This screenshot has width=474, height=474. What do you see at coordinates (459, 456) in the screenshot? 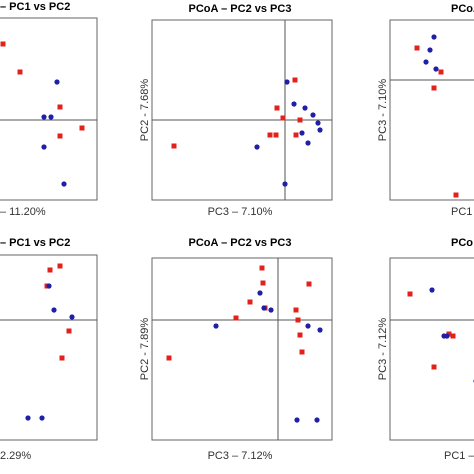
I see `x-axis-label: PC1 –` at bounding box center [459, 456].